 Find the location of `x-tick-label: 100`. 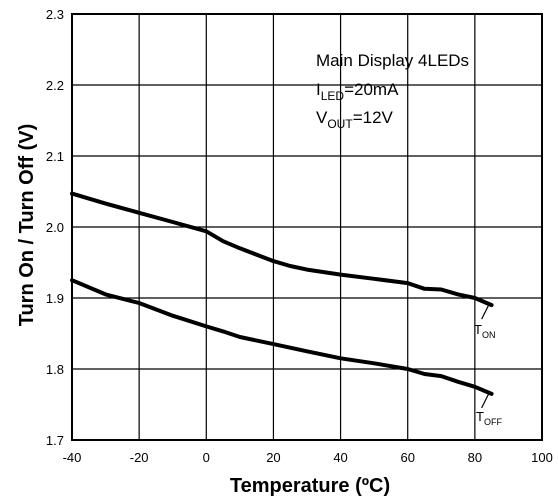

x-tick-label: 100 is located at coordinates (542, 457).